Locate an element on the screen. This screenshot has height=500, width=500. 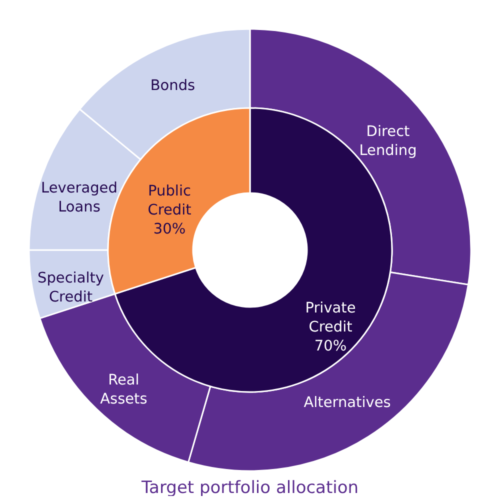
slice-label: Bonds is located at coordinates (173, 86).